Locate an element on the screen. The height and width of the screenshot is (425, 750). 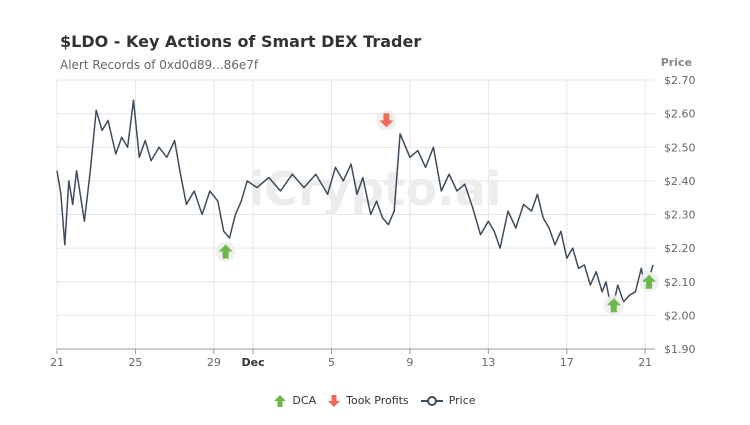
price-line-icon is located at coordinates (431, 400).